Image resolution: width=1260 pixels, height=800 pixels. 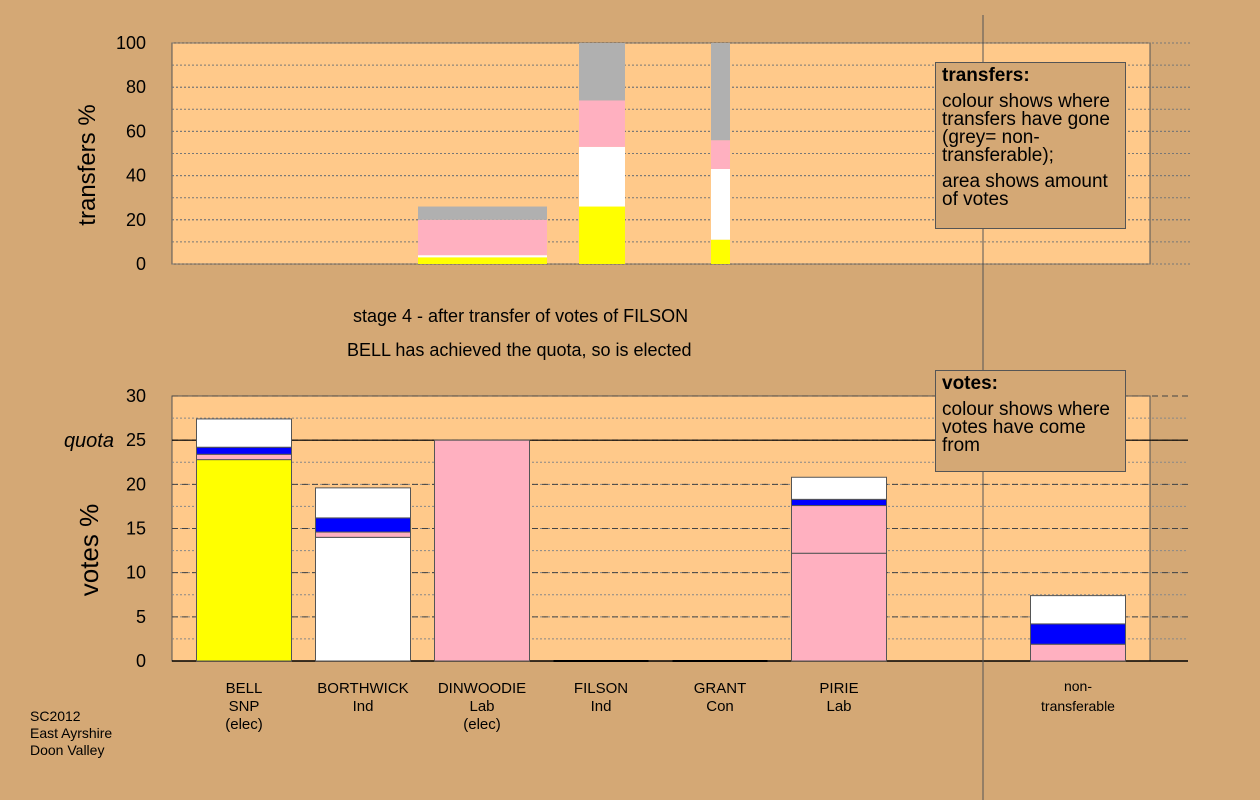 I want to click on candidate-name-label: PIRIE, so click(x=838, y=688).